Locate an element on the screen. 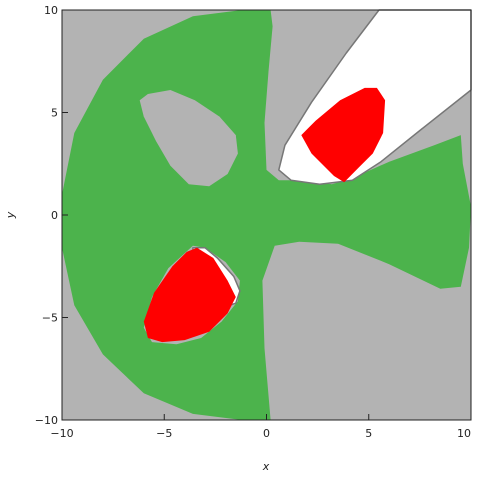 This screenshot has width=478, height=477. x-tick-label: 0 is located at coordinates (266, 433).